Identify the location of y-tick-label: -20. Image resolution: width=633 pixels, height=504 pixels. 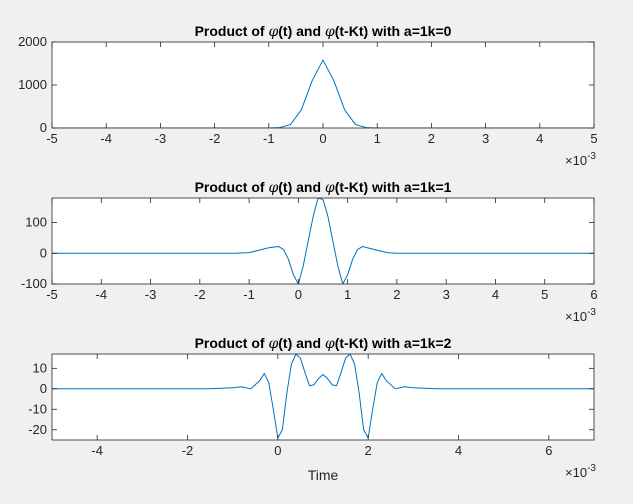
(37, 429).